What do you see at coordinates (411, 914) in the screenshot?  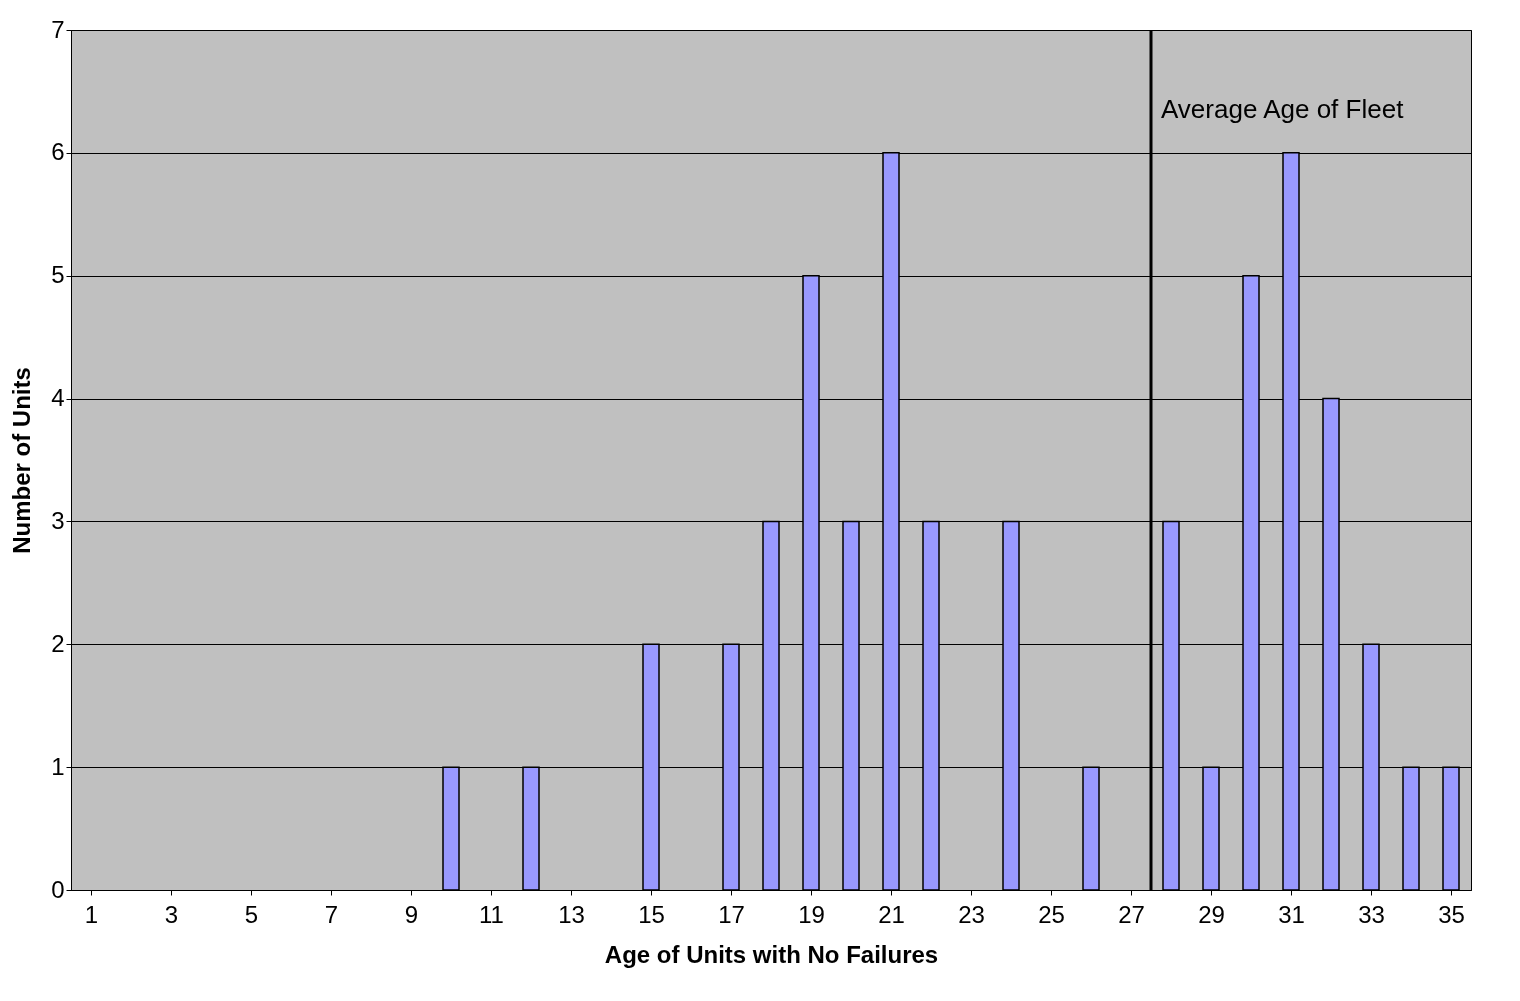 I see `x-tick-label: 9` at bounding box center [411, 914].